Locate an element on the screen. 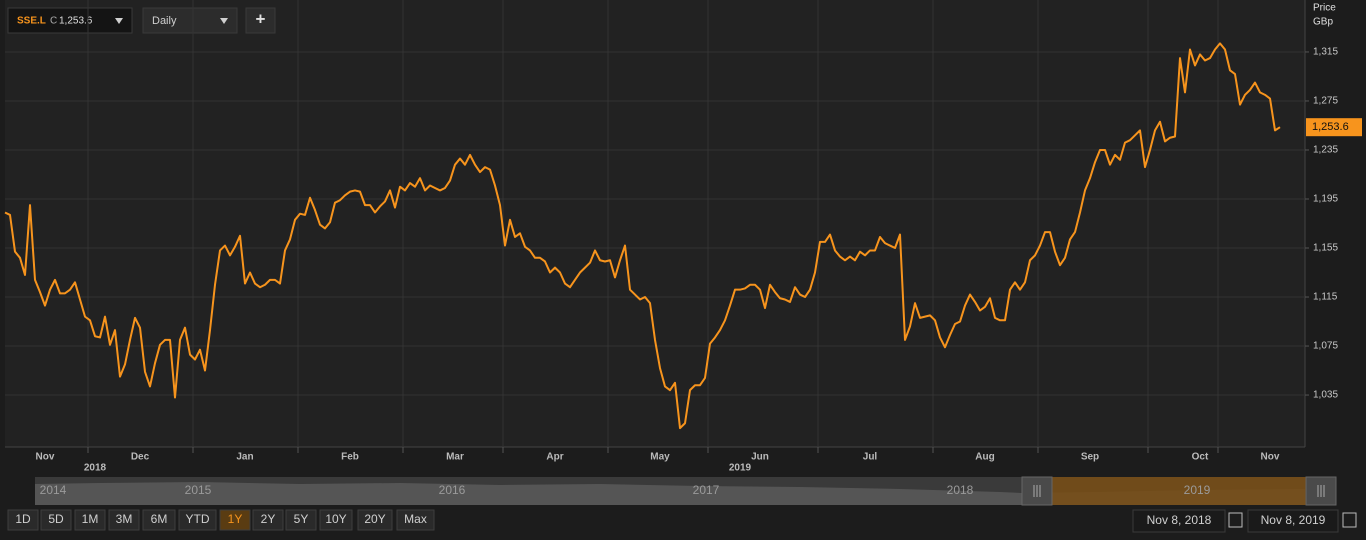 The image size is (1366, 540). y-tick-label: 1,275 is located at coordinates (1325, 101).